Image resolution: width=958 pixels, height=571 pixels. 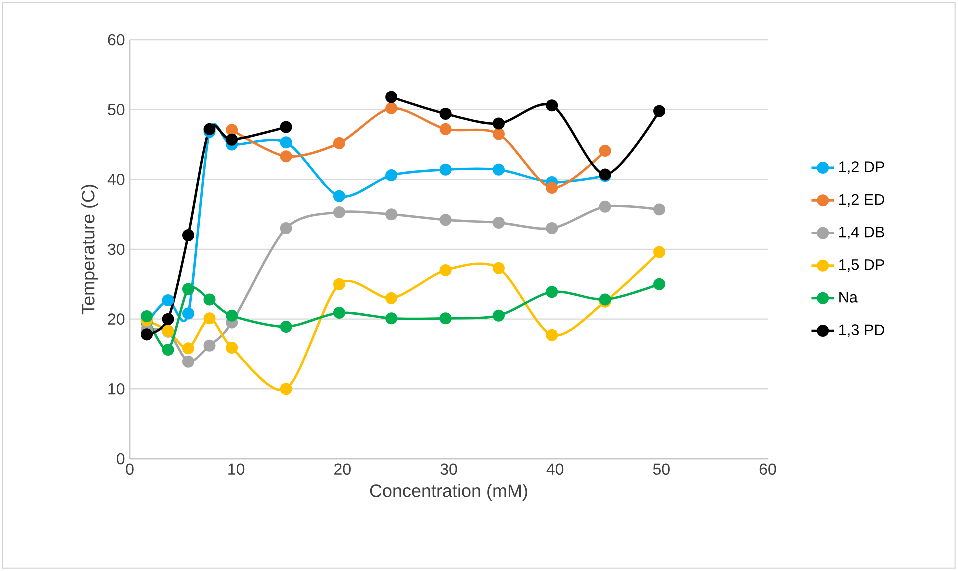 What do you see at coordinates (849, 297) in the screenshot?
I see `legend-label: Na` at bounding box center [849, 297].